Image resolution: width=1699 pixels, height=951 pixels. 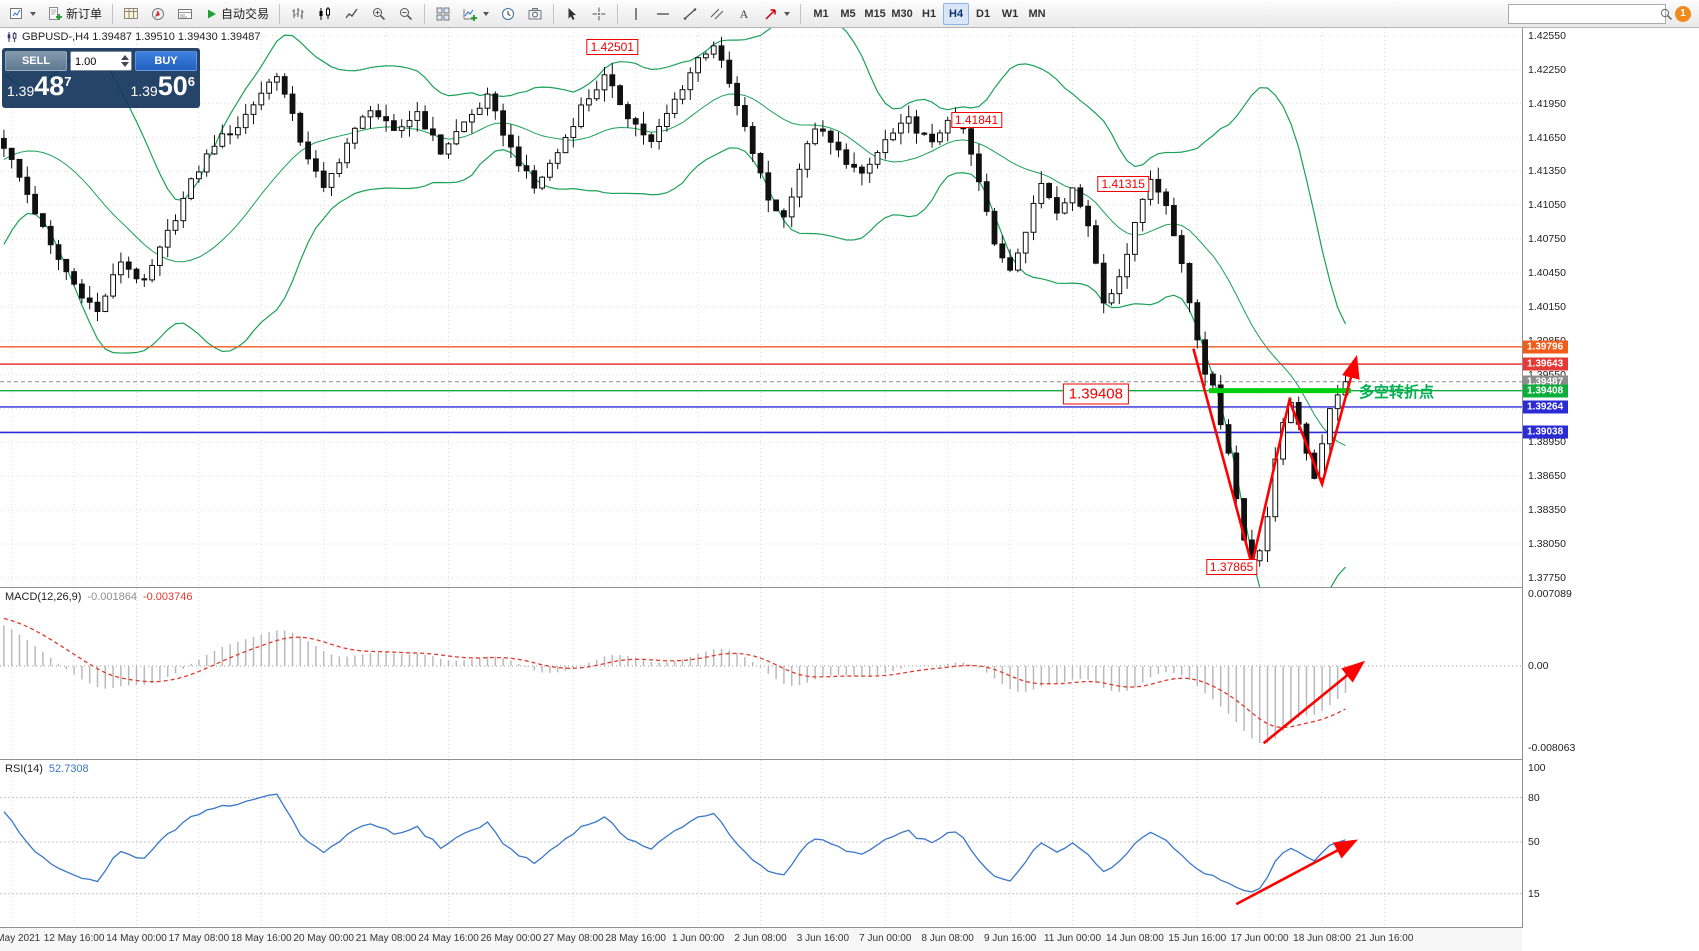 I want to click on price-tick: 100, so click(x=1537, y=768).